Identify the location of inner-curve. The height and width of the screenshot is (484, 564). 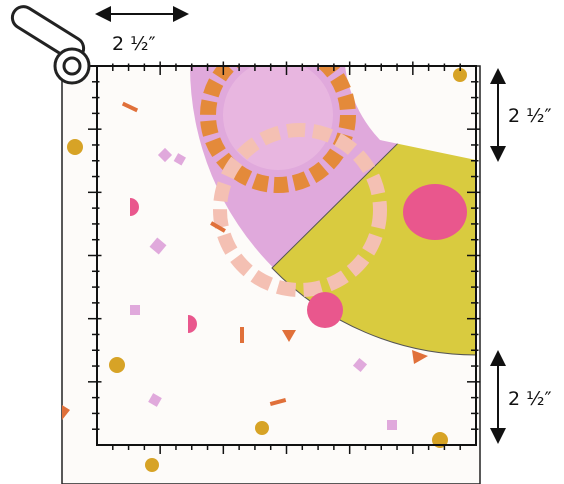
(410, 113).